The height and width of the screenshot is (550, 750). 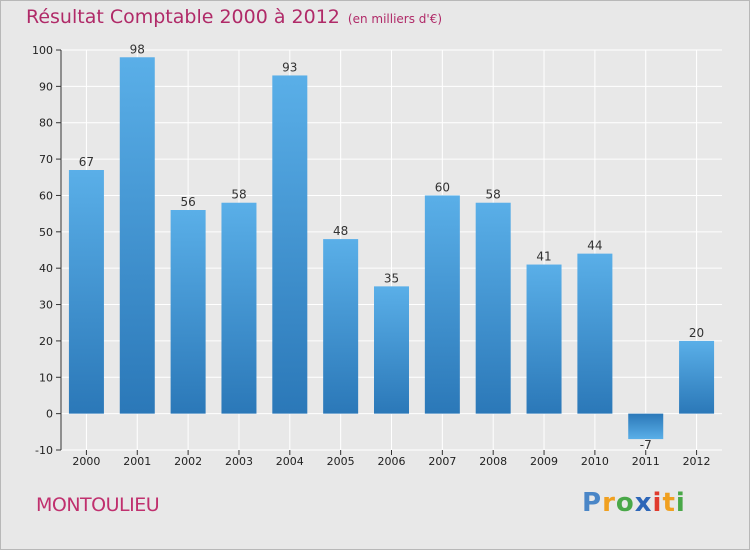 What do you see at coordinates (442, 187) in the screenshot?
I see `bar-label-2007: 60` at bounding box center [442, 187].